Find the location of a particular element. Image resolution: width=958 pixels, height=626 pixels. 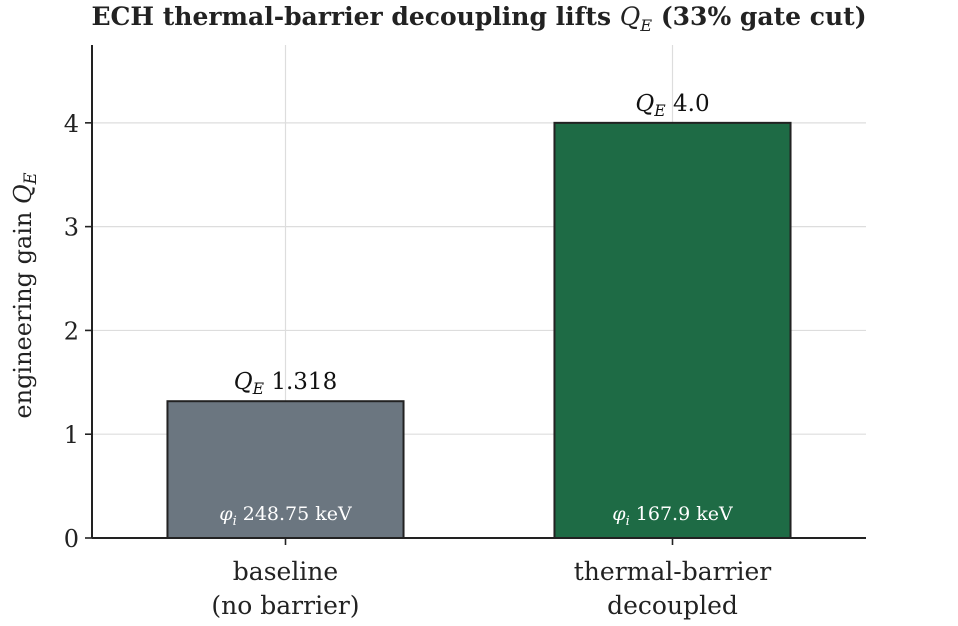

x-tick-label-0-line-0: baseline is located at coordinates (285, 571).